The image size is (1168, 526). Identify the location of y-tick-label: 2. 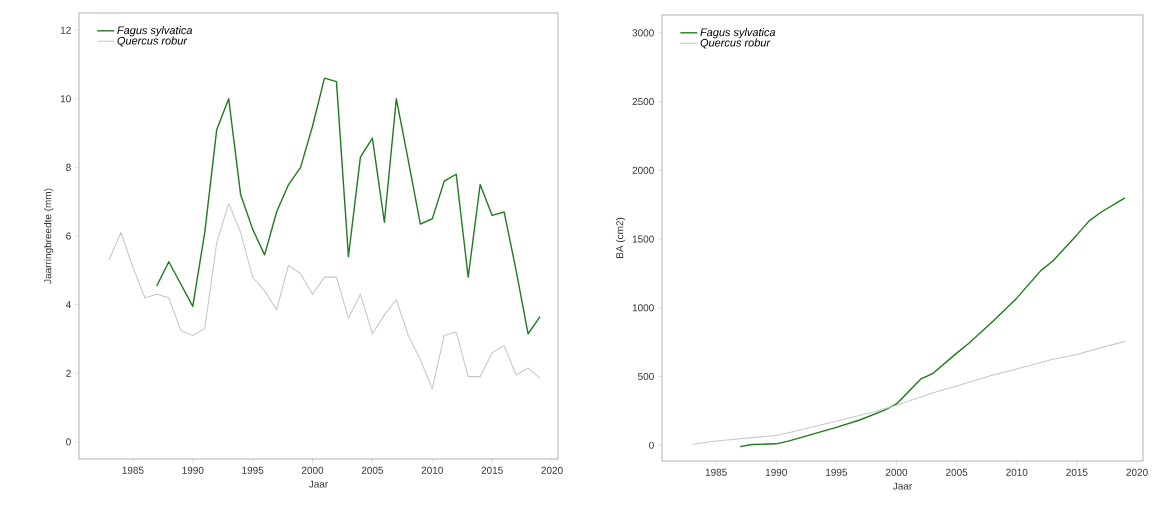
(68, 373).